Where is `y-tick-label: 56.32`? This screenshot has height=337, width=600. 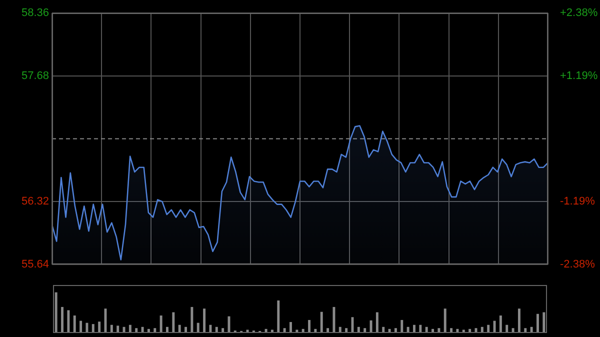
y-tick-label: 56.32 is located at coordinates (35, 202).